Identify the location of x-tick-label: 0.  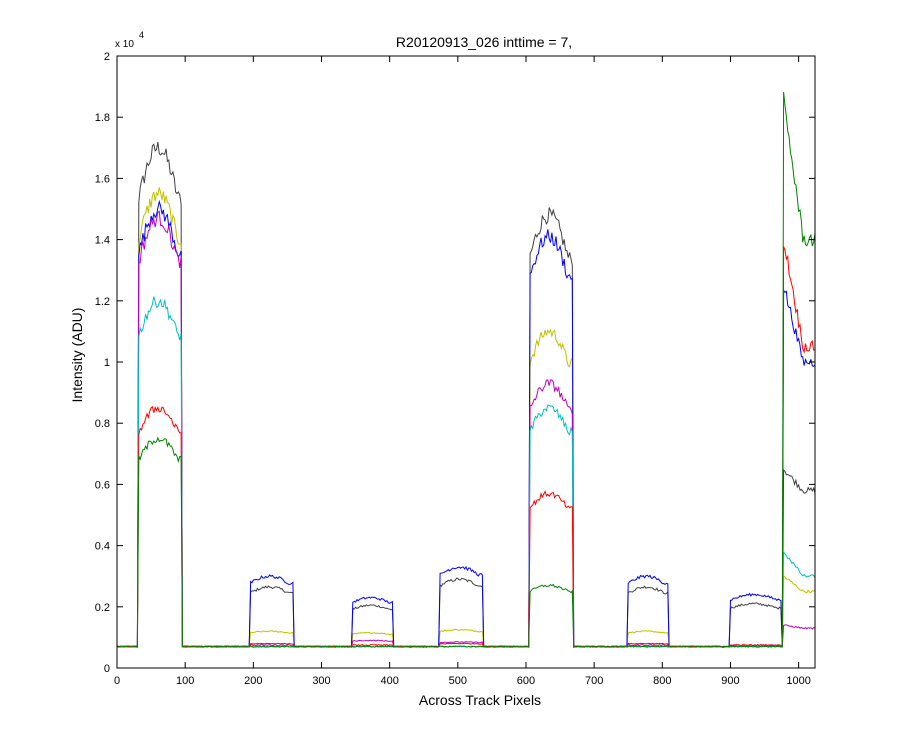
(117, 681).